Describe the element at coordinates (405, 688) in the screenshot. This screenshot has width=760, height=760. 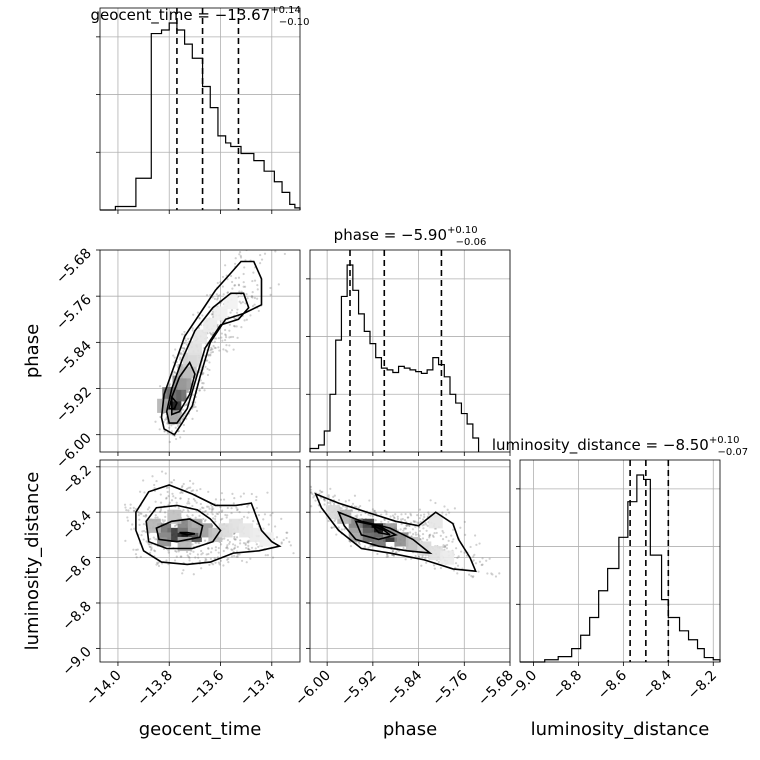
I see `x-tick-label-phase: −5.84` at that location.